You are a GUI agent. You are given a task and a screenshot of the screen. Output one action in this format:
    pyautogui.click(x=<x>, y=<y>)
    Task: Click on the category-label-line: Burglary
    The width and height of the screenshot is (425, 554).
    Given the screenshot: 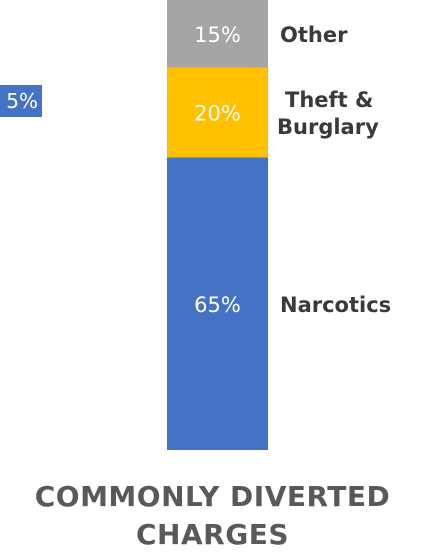 What is the action you would take?
    pyautogui.click(x=328, y=127)
    